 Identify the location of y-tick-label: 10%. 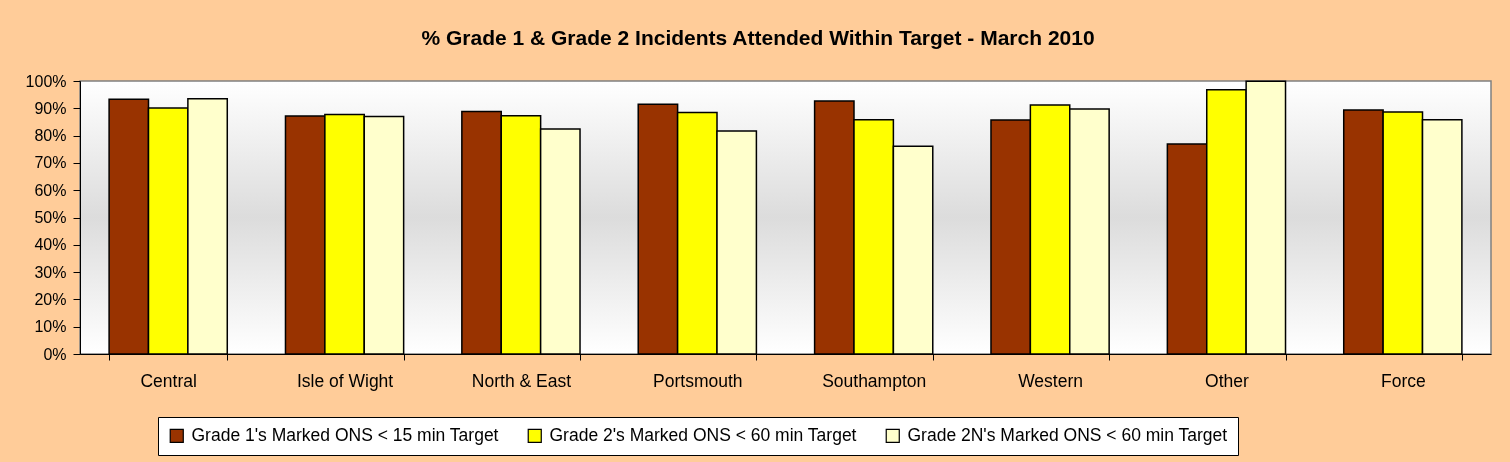
(50, 327).